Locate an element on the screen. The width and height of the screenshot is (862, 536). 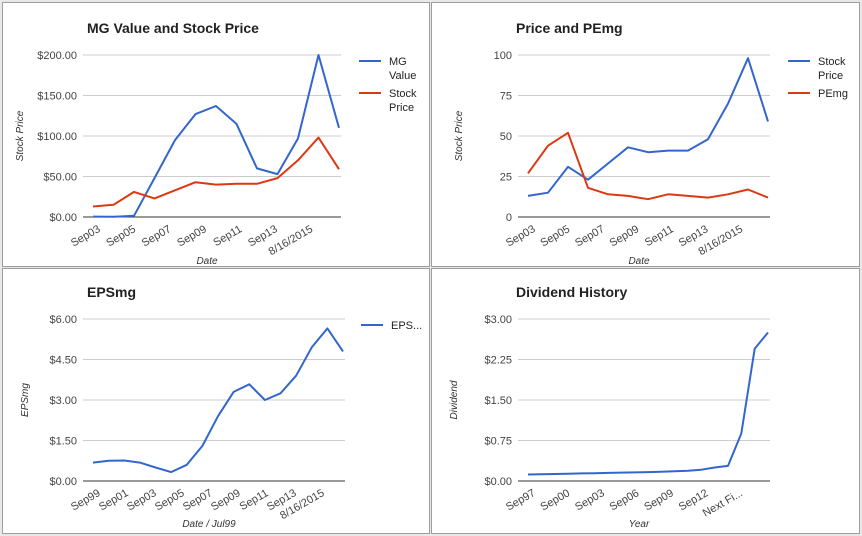
y-tick-label: $6.00 is located at coordinates (63, 320).